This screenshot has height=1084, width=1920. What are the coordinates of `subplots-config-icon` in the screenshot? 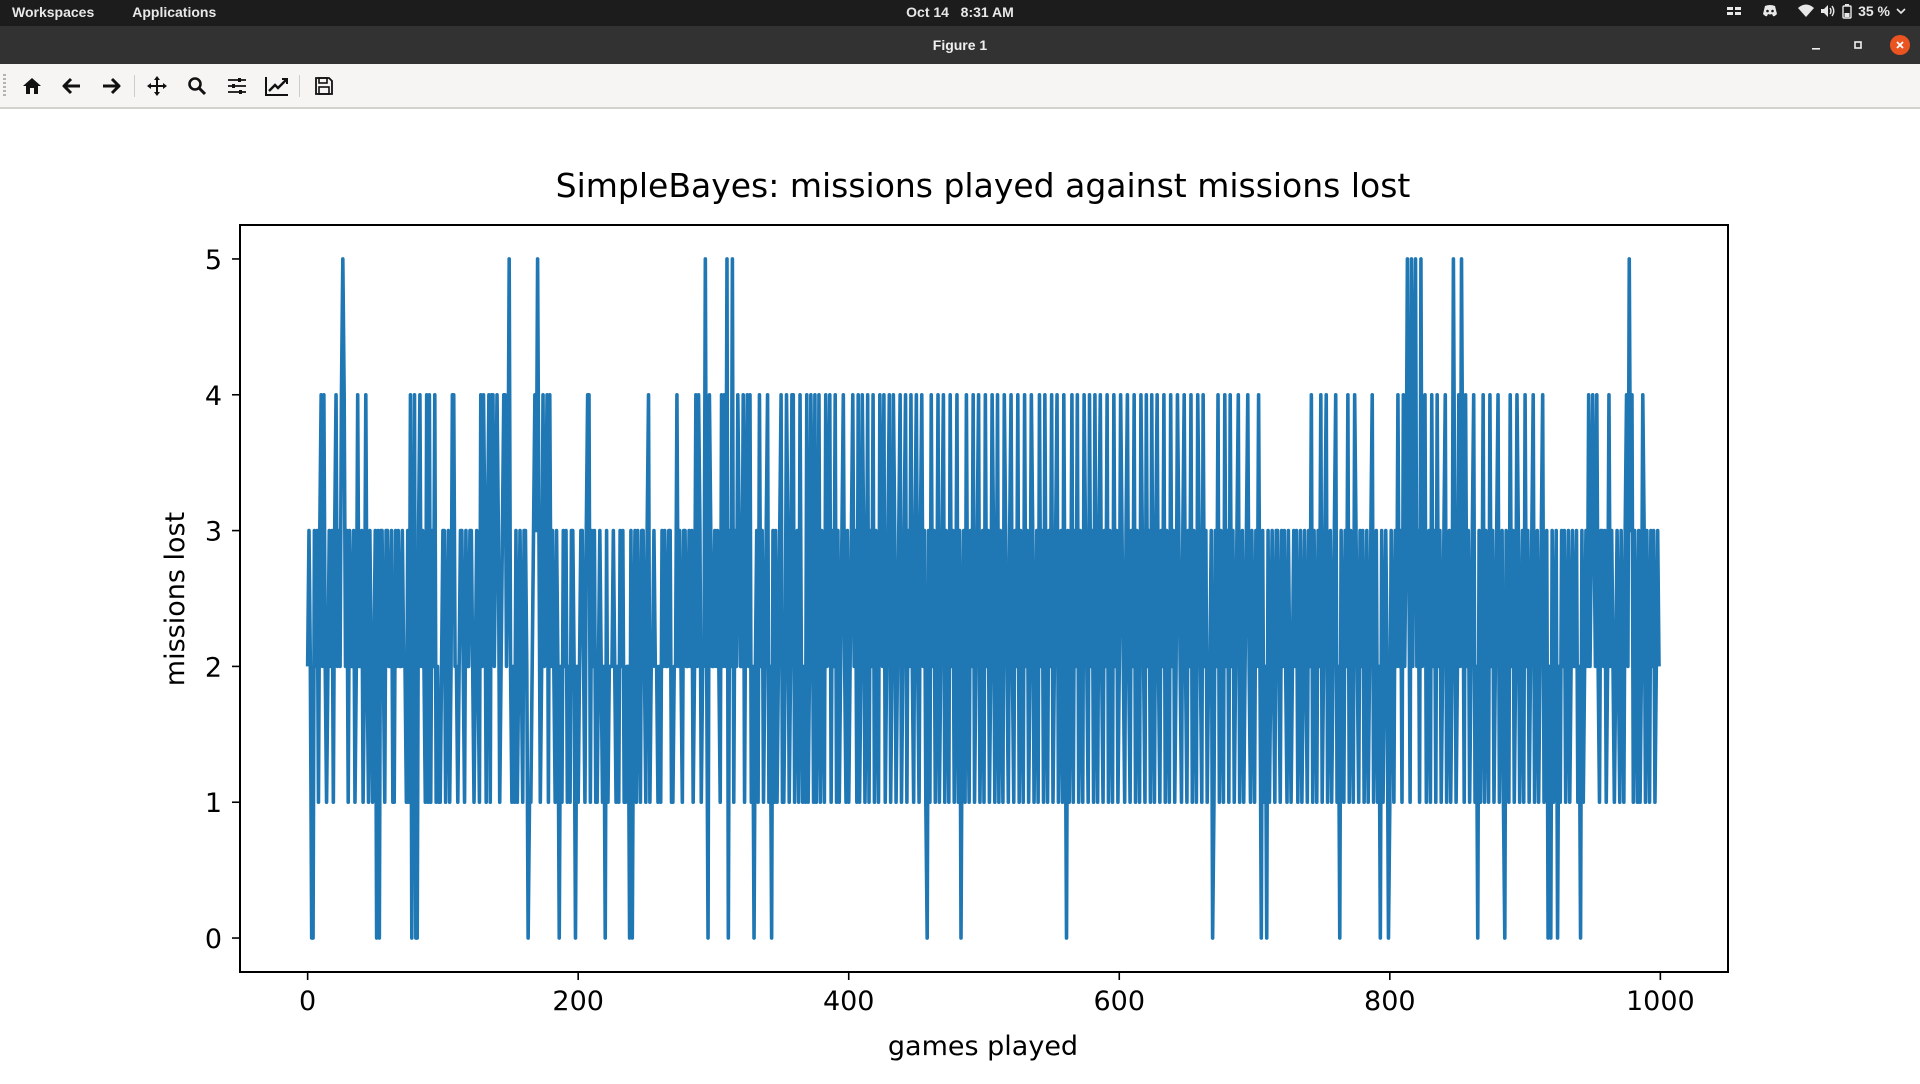 It's located at (237, 86).